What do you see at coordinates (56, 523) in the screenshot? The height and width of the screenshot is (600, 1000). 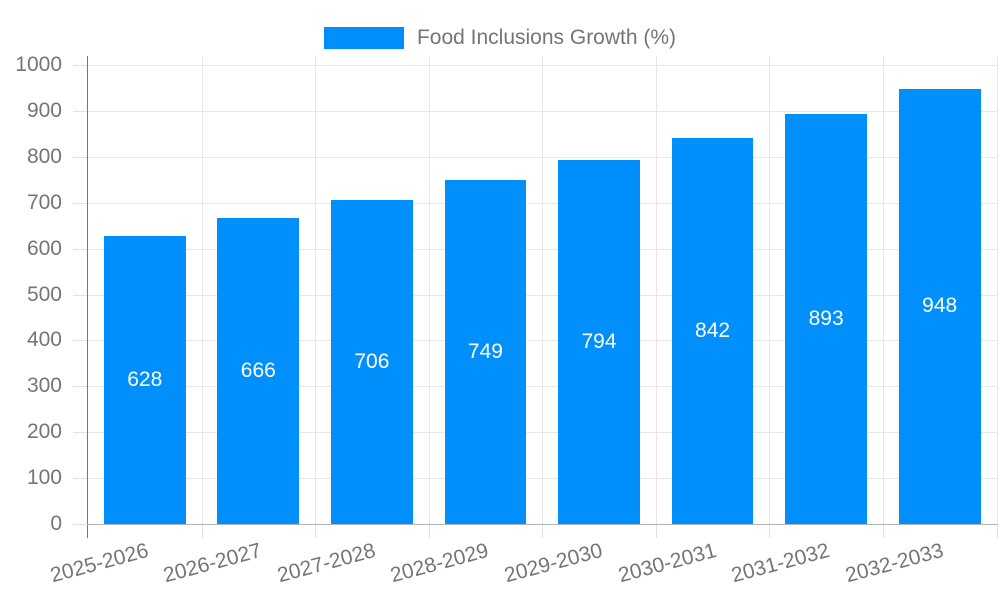 I see `y-axis-tick-label: 0` at bounding box center [56, 523].